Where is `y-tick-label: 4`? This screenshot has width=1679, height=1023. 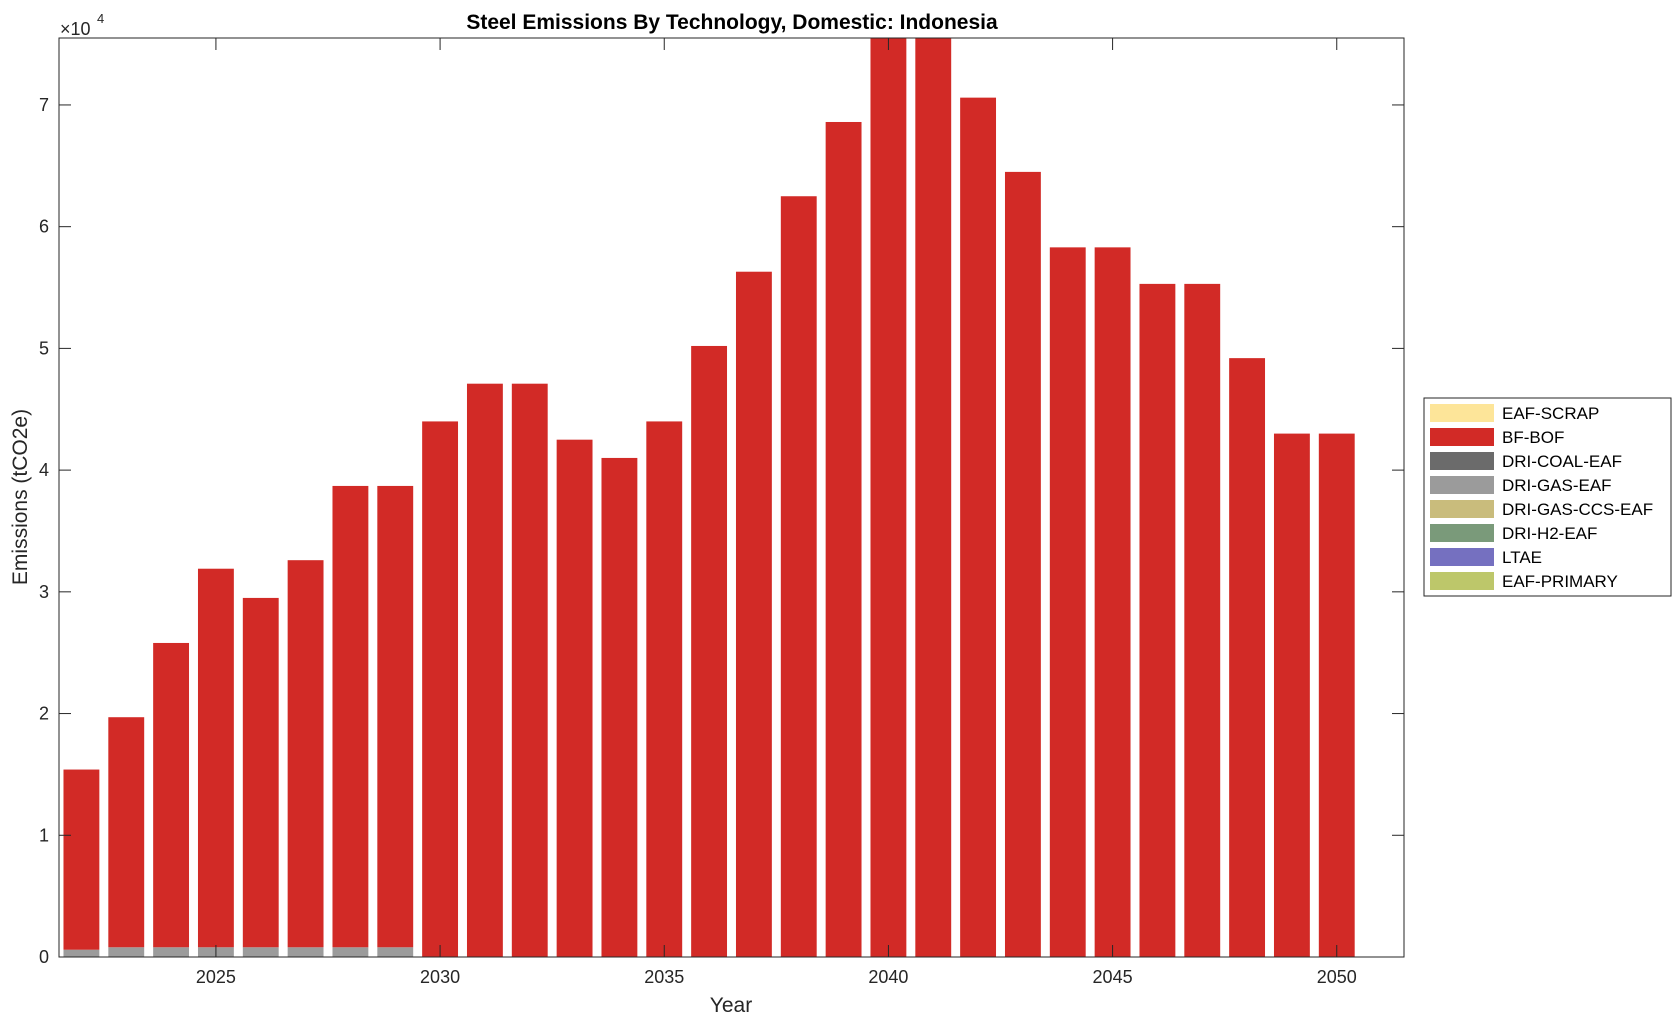
y-tick-label: 4 is located at coordinates (44, 470).